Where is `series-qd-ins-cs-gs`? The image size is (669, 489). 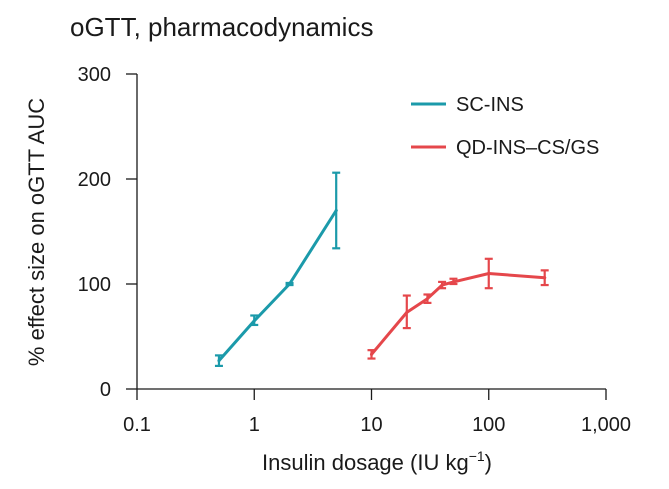
series-qd-ins-cs-gs is located at coordinates (458, 308).